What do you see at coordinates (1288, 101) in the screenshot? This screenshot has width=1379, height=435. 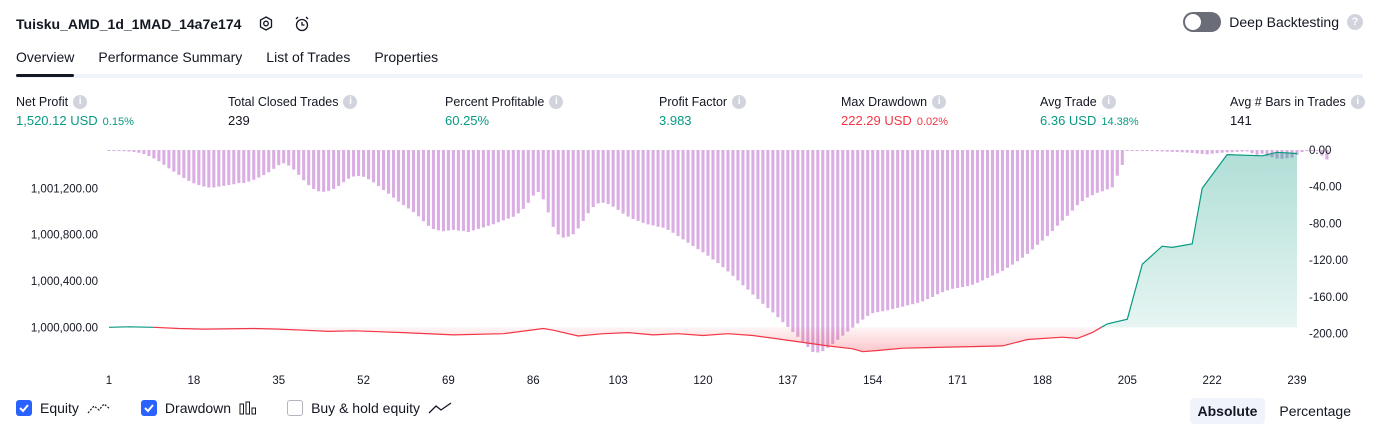 I see `metric-label: Avg # Bars in Trades` at bounding box center [1288, 101].